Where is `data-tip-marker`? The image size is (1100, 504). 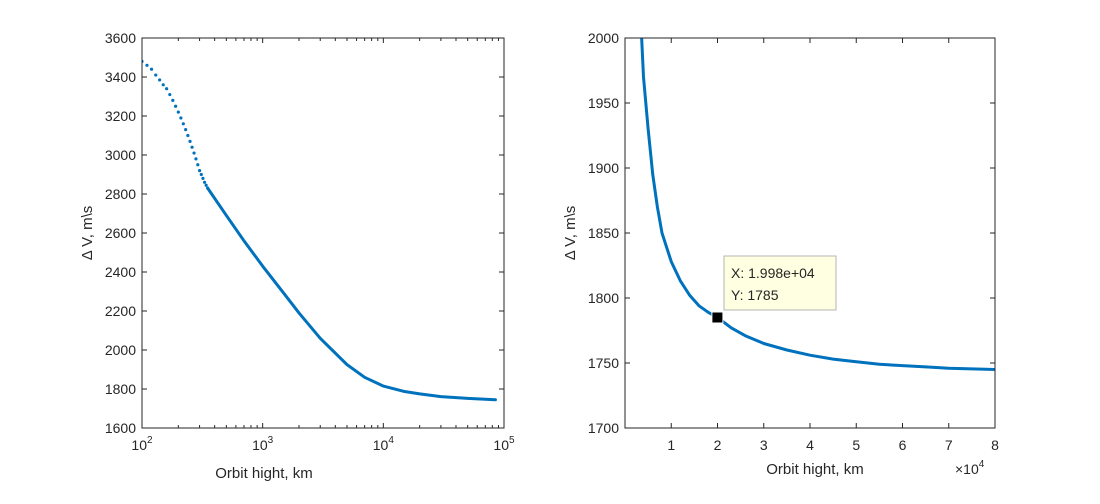
data-tip-marker is located at coordinates (717, 317).